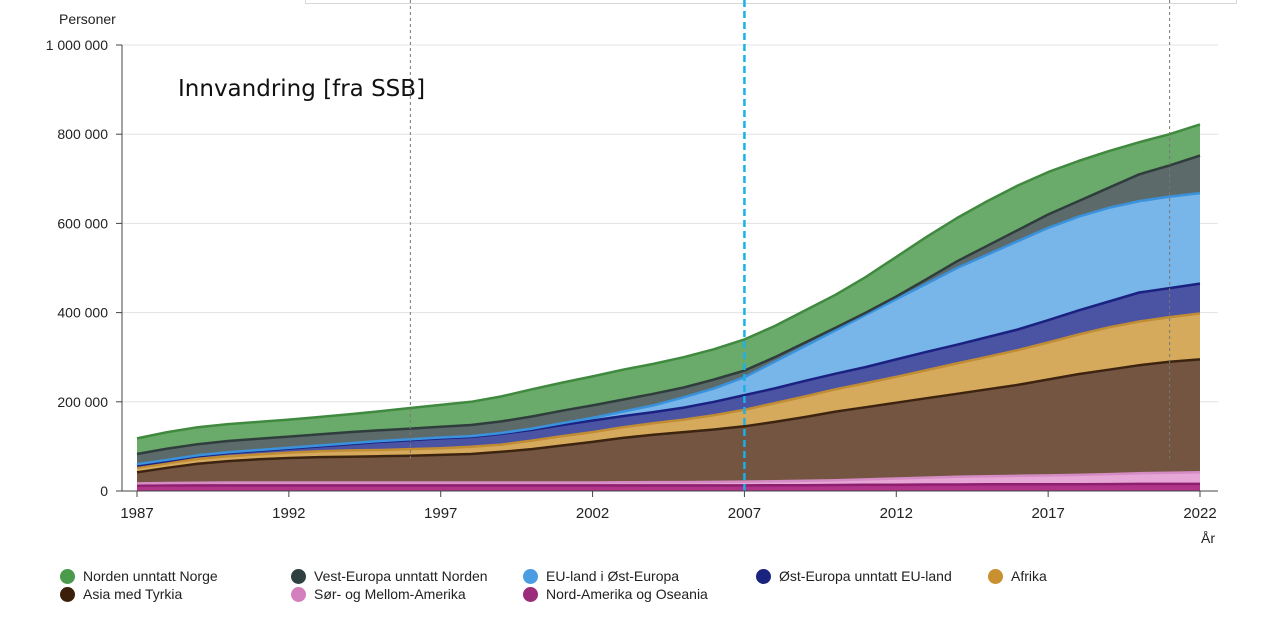  Describe the element at coordinates (104, 491) in the screenshot. I see `y-tick-label: 0` at that location.